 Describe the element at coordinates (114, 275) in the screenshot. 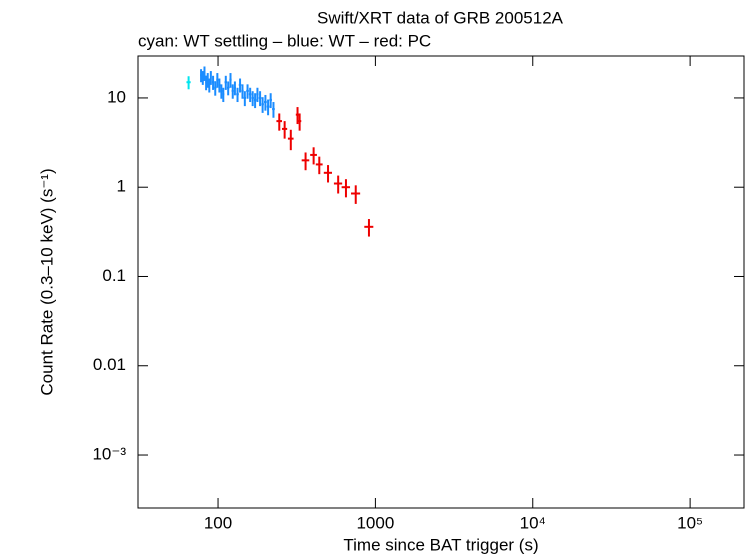

I see `y-tick-label: 0.1` at that location.